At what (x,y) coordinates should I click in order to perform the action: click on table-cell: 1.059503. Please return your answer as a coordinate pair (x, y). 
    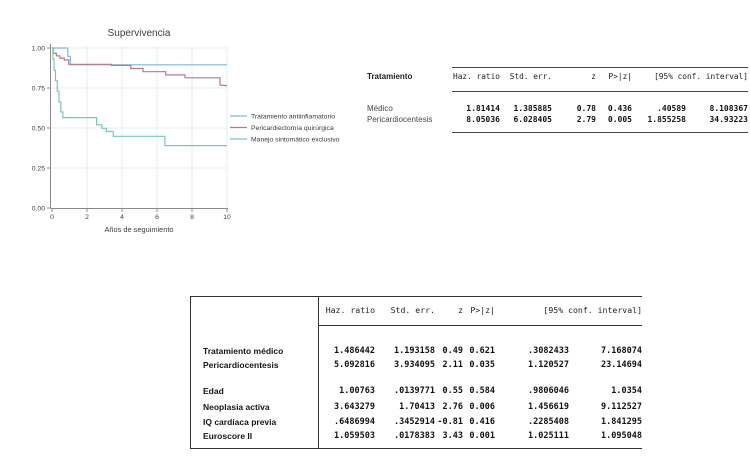
    Looking at the image, I should click on (354, 436).